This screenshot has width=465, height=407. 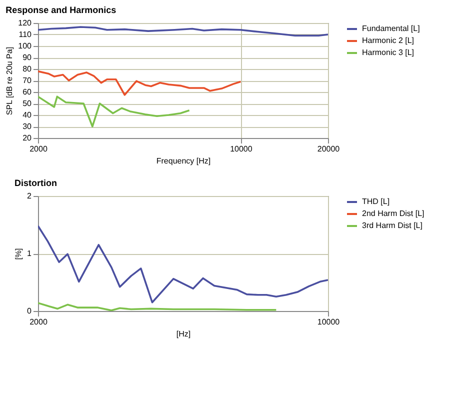 I want to click on x-tick-label: 20000, so click(x=328, y=149).